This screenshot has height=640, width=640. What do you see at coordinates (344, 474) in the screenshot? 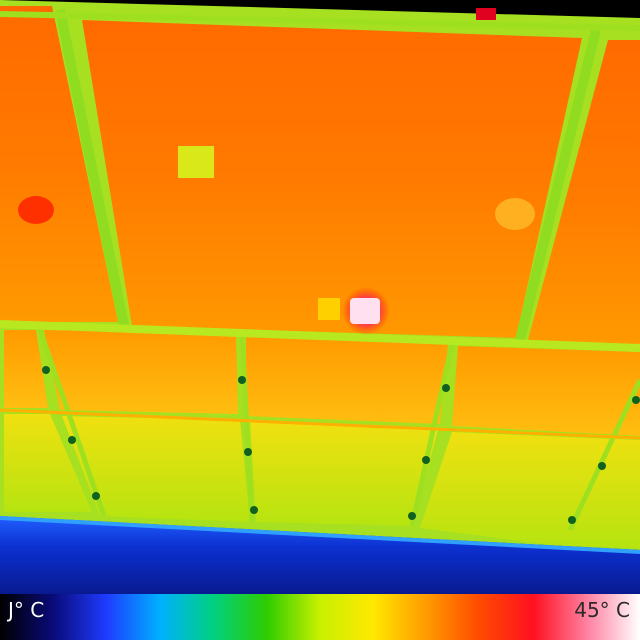
I see `panel-row2-c` at bounding box center [344, 474].